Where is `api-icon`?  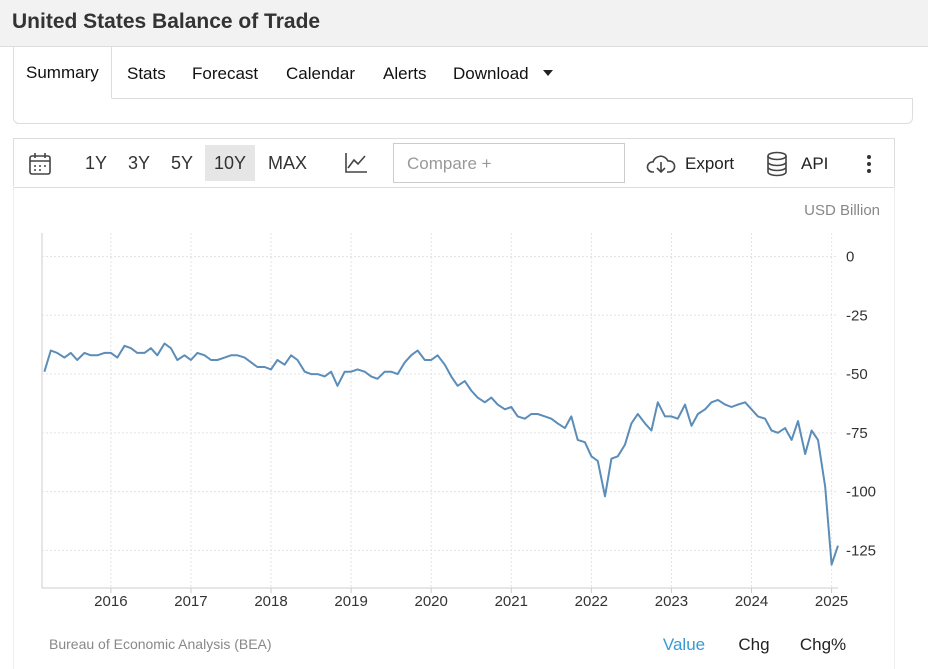
api-icon is located at coordinates (777, 164).